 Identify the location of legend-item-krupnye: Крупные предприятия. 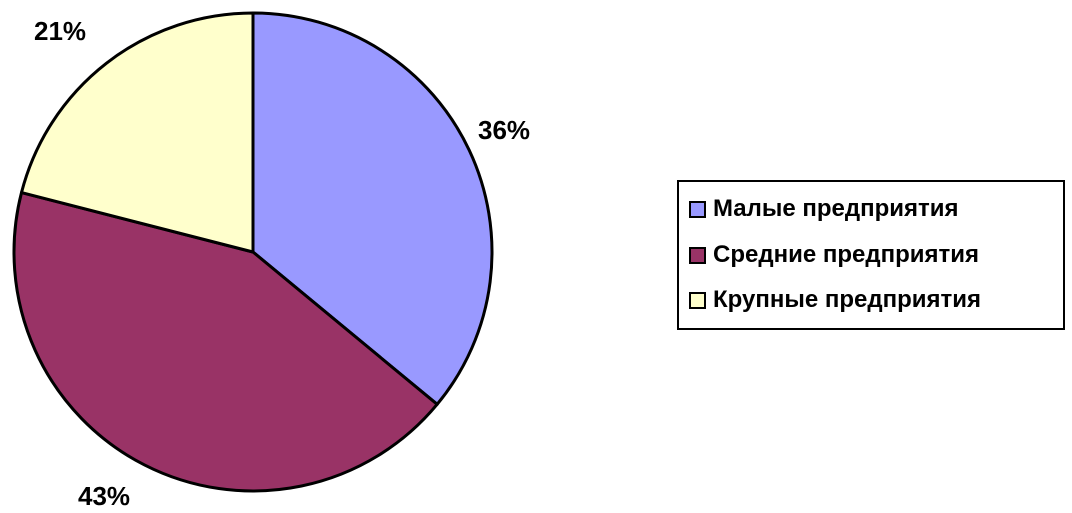
(835, 300).